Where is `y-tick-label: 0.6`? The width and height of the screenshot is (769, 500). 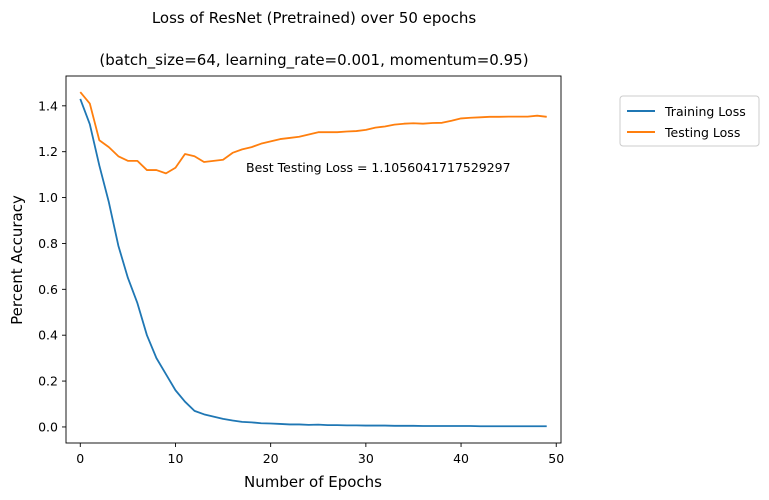
y-tick-label: 0.6 is located at coordinates (48, 289).